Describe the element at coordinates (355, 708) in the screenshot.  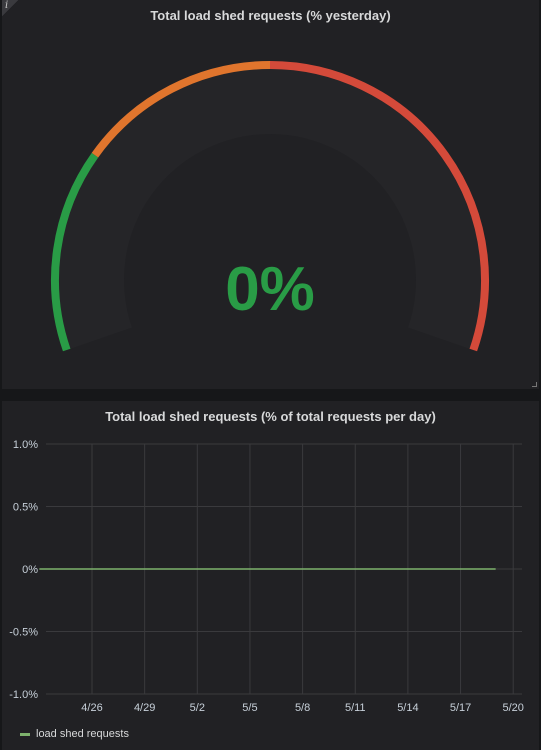
I see `x-tick-label: 5/11` at that location.